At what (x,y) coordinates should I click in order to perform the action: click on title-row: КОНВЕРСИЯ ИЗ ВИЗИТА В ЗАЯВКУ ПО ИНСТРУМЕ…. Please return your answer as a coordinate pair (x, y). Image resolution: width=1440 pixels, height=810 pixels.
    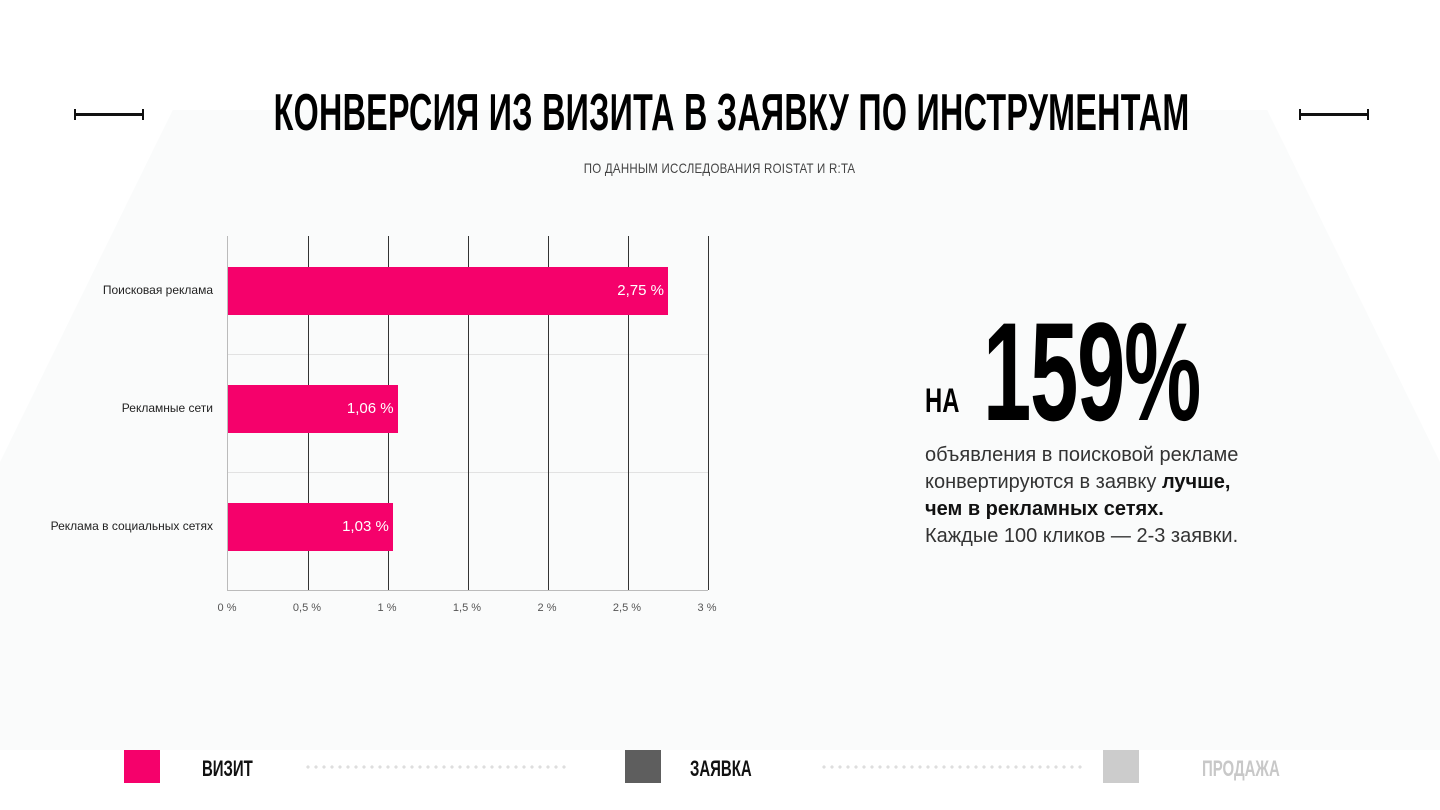
    Looking at the image, I should click on (720, 113).